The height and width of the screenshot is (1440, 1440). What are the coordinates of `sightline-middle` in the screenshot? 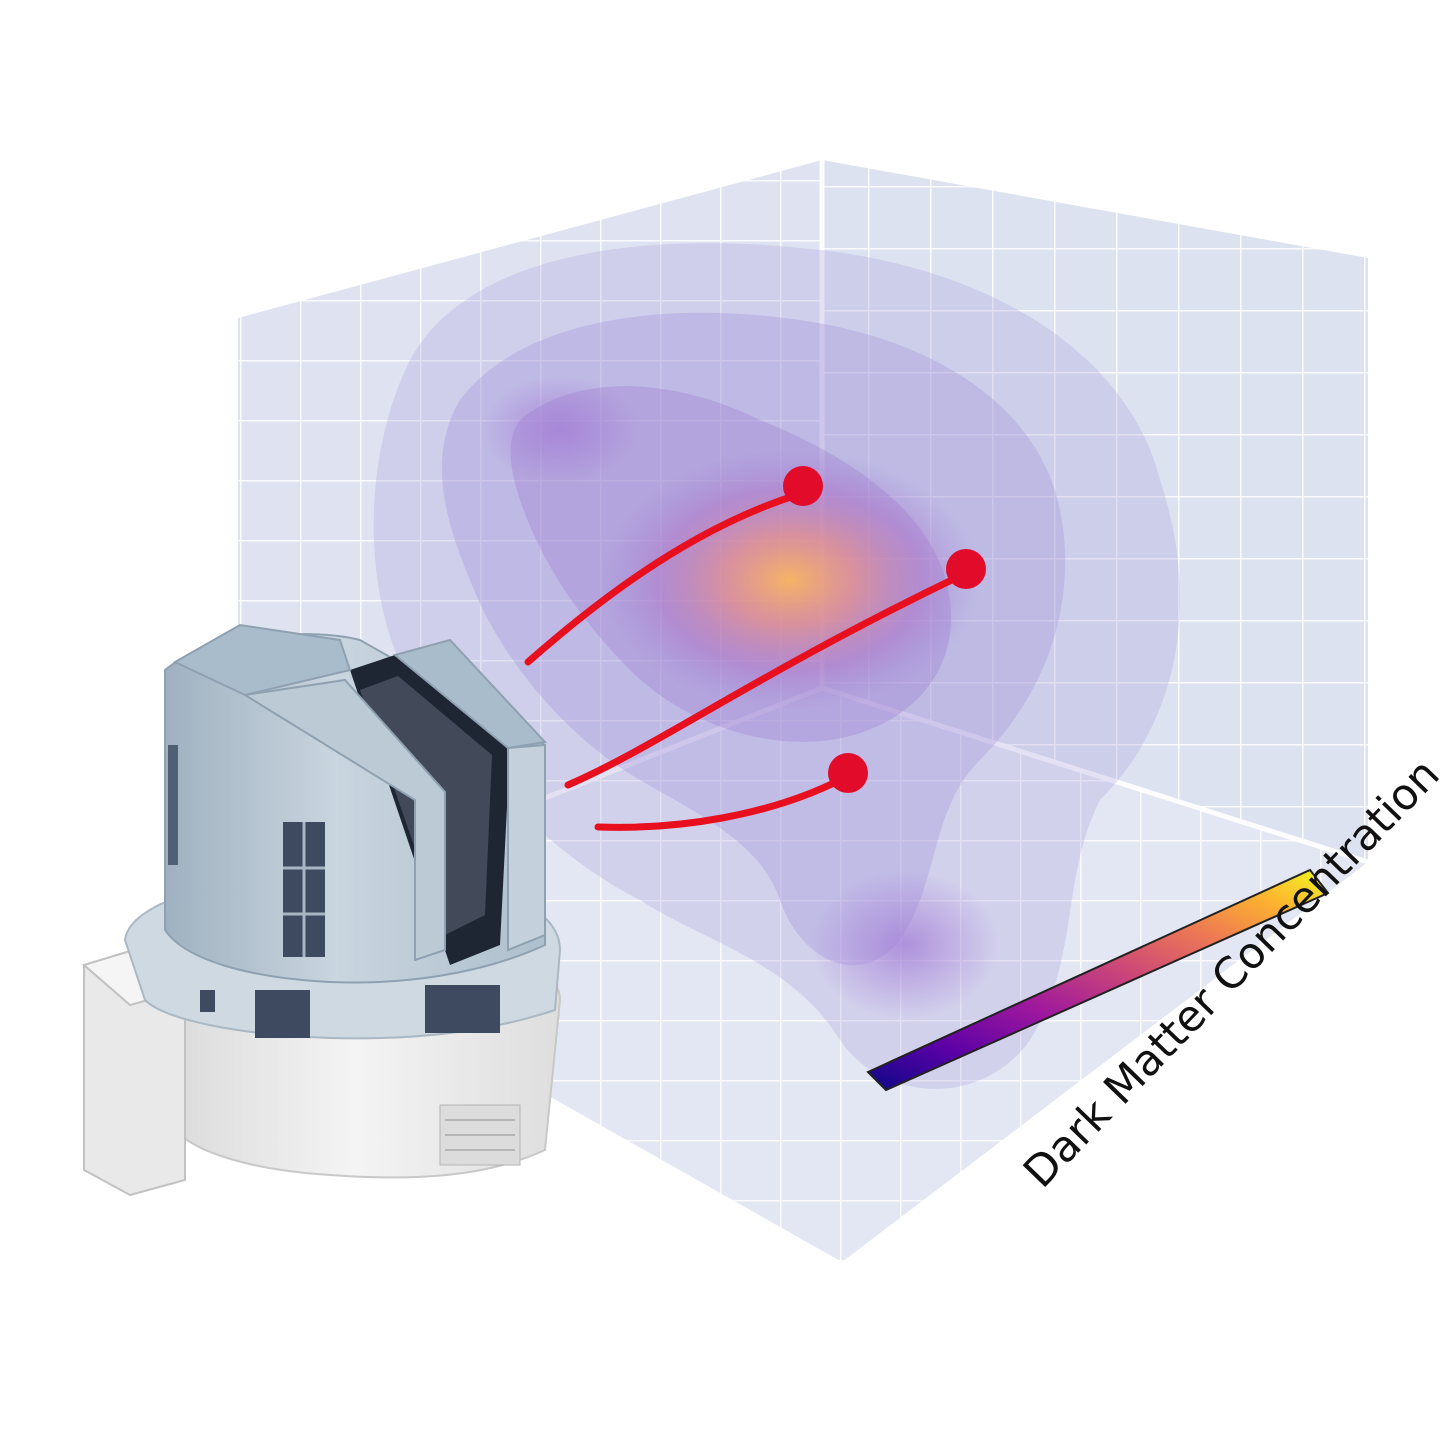 It's located at (764, 680).